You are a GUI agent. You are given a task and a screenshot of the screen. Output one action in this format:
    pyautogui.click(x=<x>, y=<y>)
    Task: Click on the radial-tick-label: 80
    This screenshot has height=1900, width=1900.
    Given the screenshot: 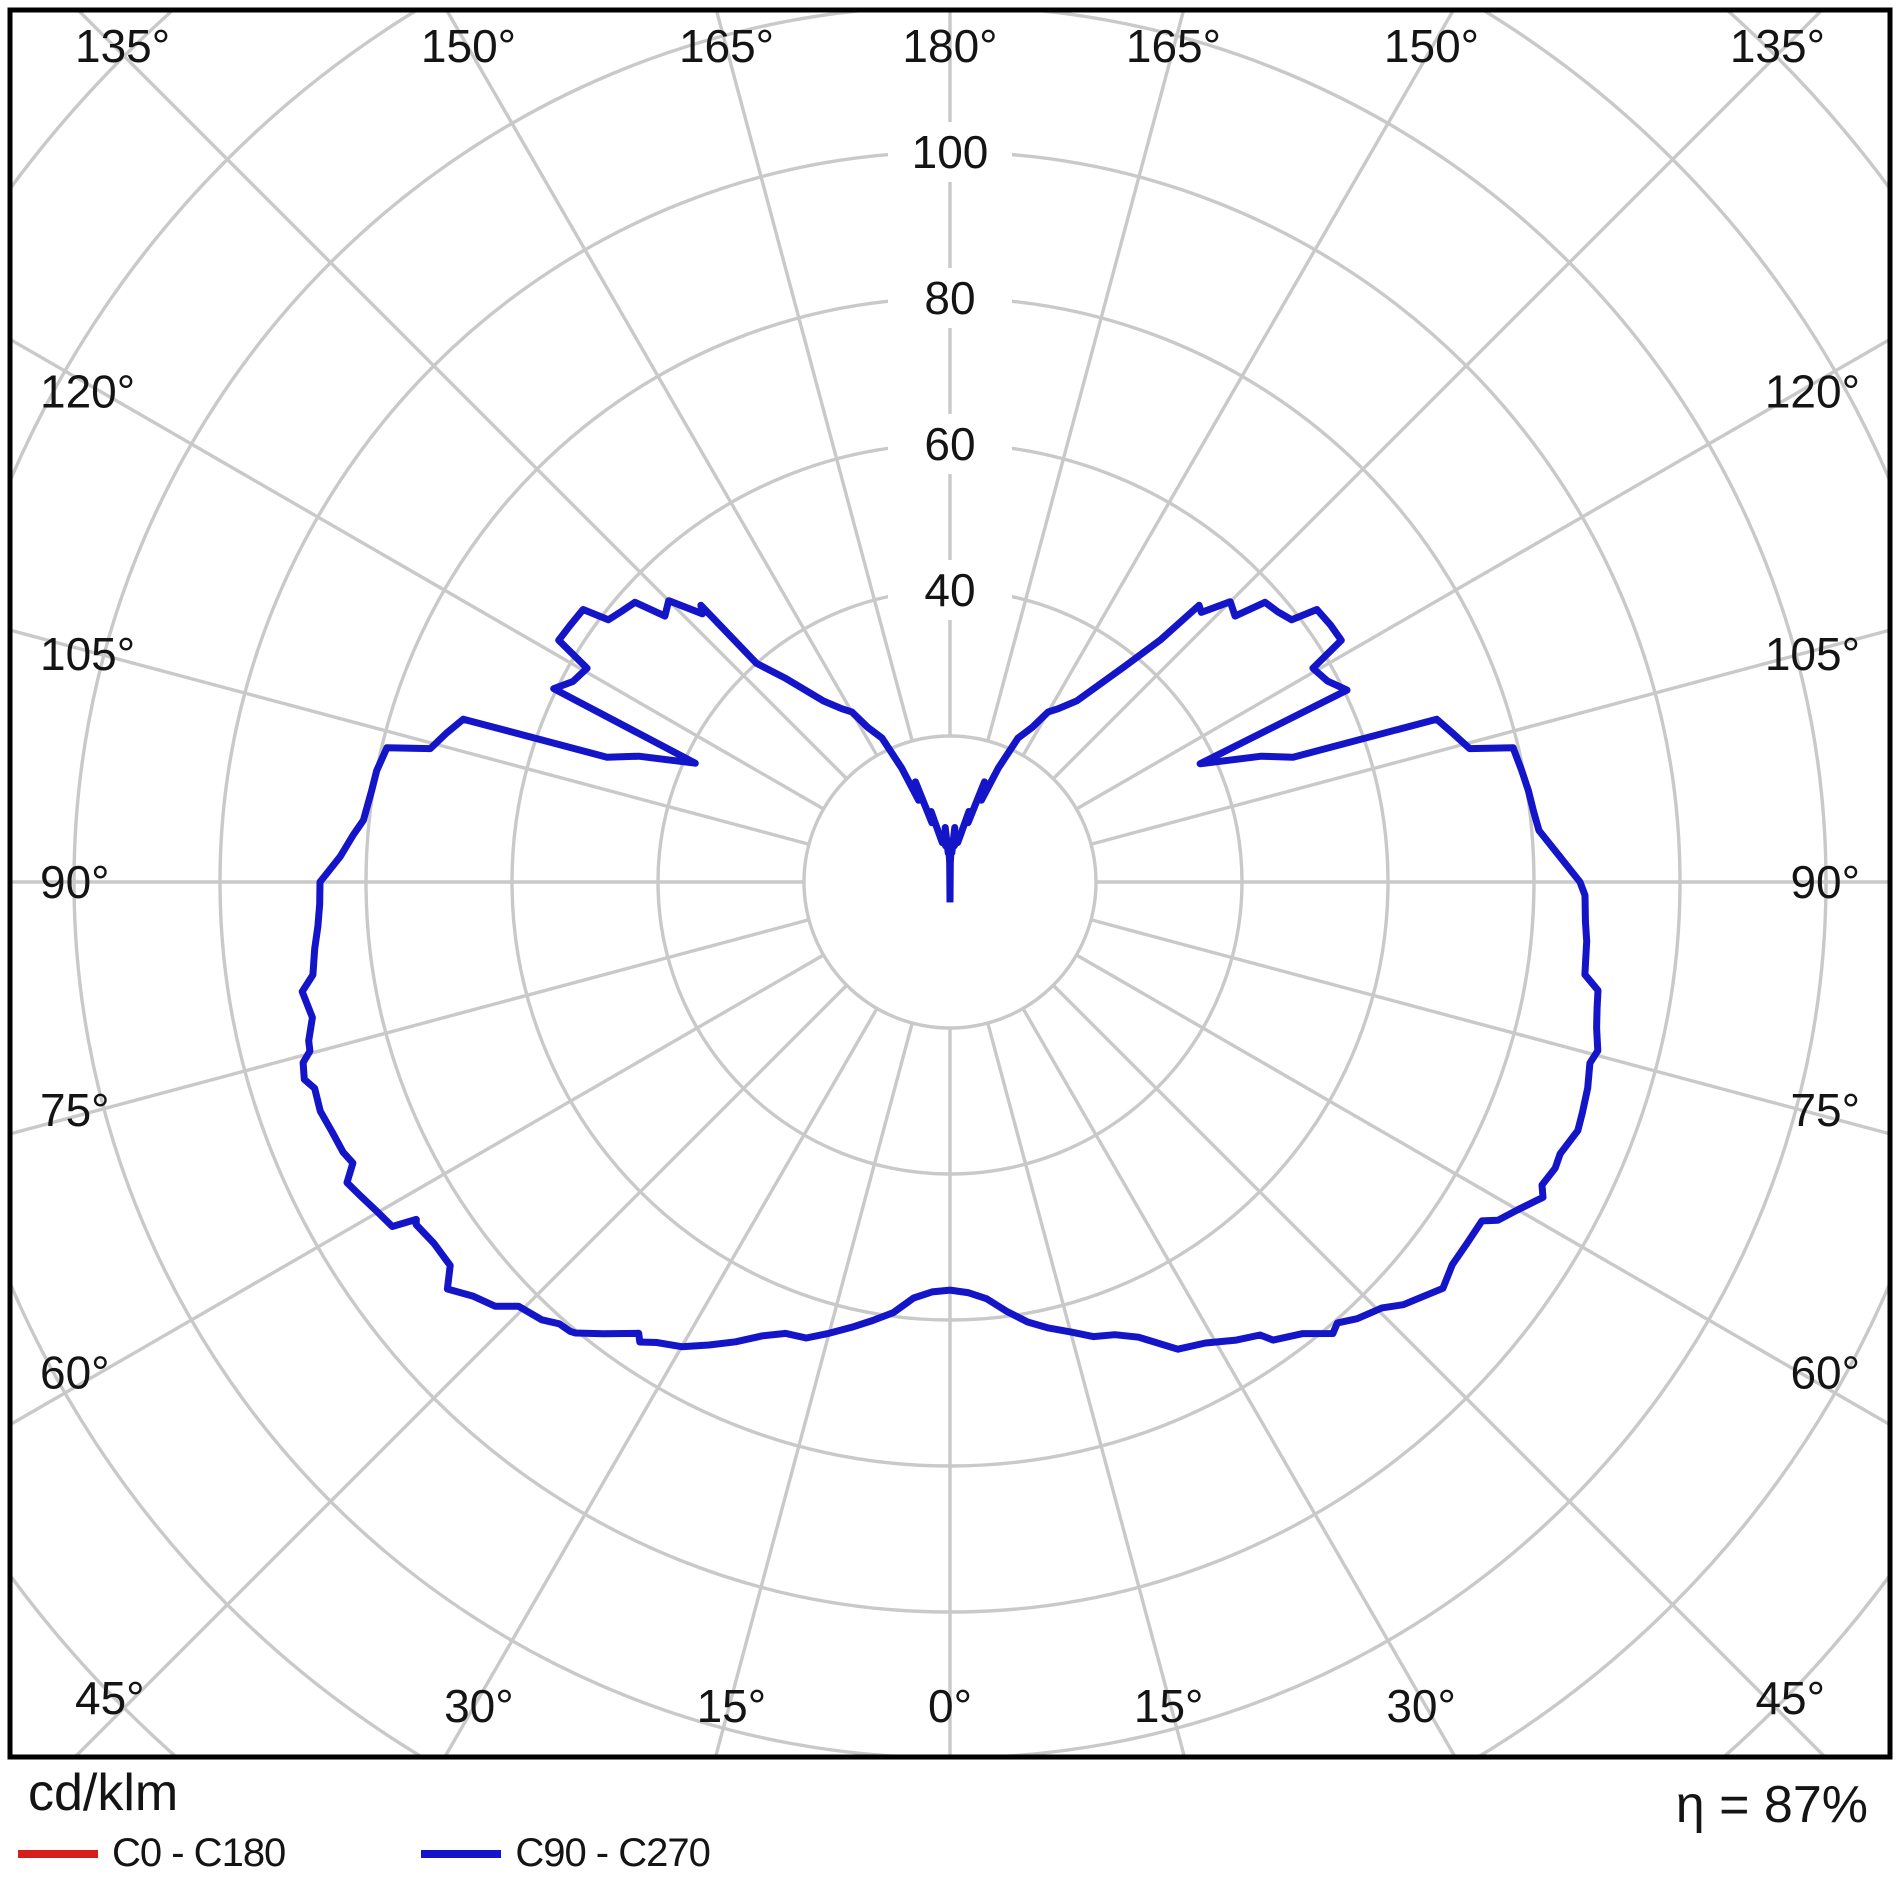 What is the action you would take?
    pyautogui.click(x=949, y=298)
    